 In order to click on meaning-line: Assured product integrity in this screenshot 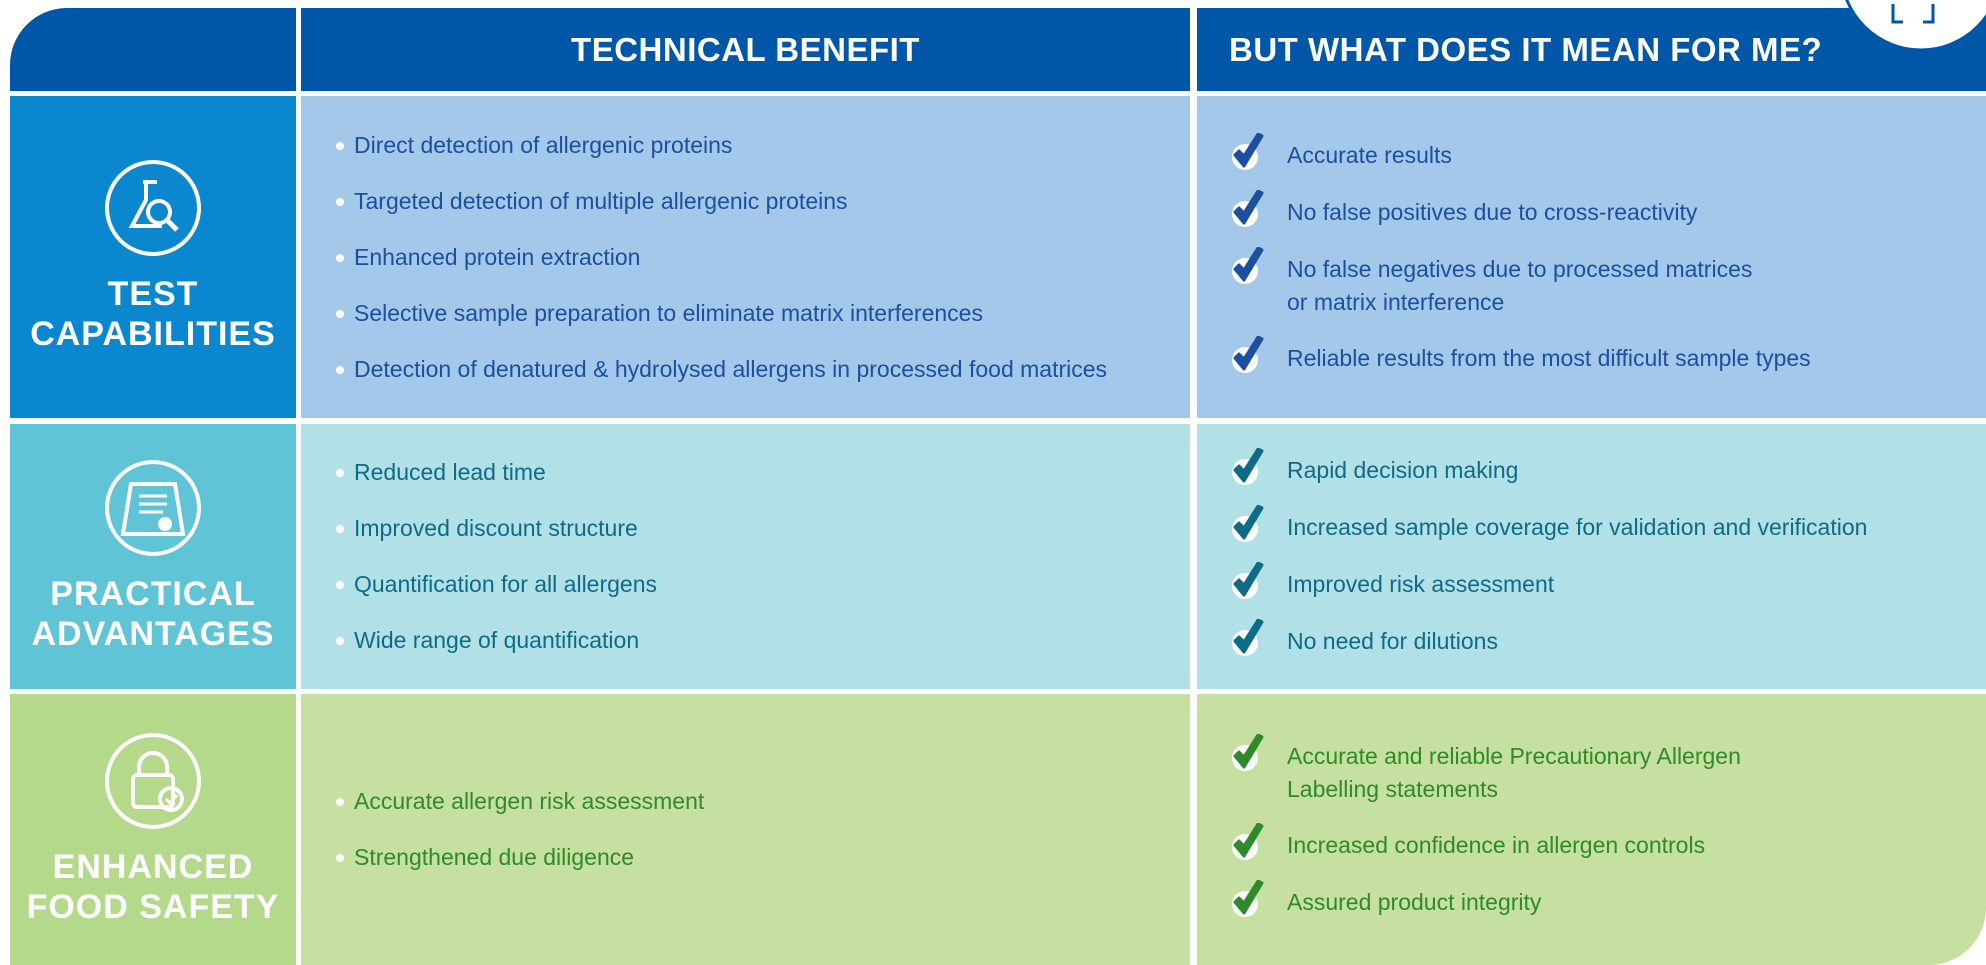, I will do `click(1414, 901)`.